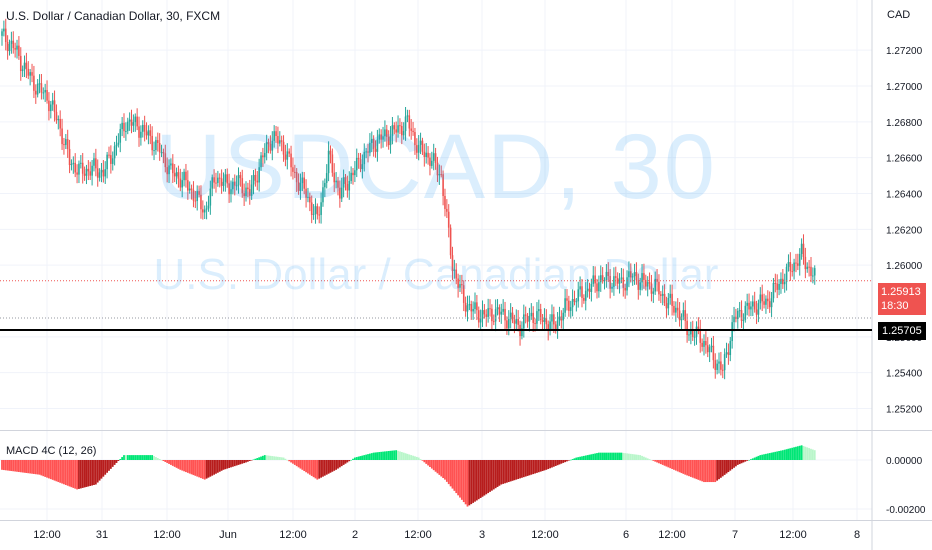 The height and width of the screenshot is (550, 932). I want to click on hline-price-badge: 1.25705, so click(902, 331).